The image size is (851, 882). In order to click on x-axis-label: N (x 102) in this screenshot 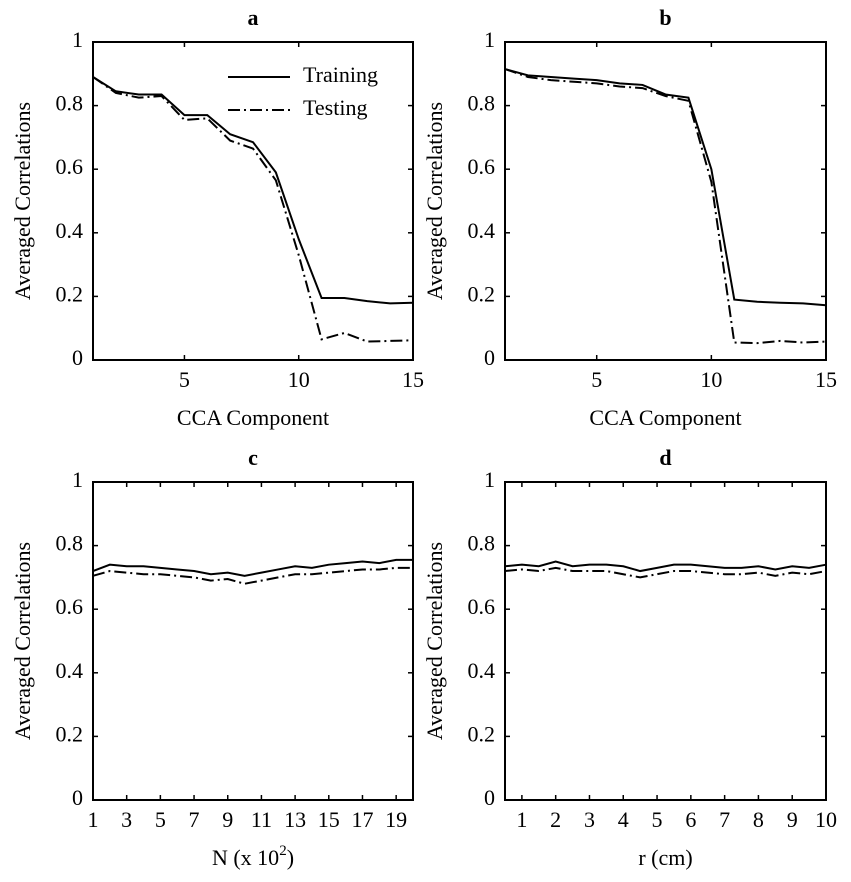, I will do `click(253, 856)`.